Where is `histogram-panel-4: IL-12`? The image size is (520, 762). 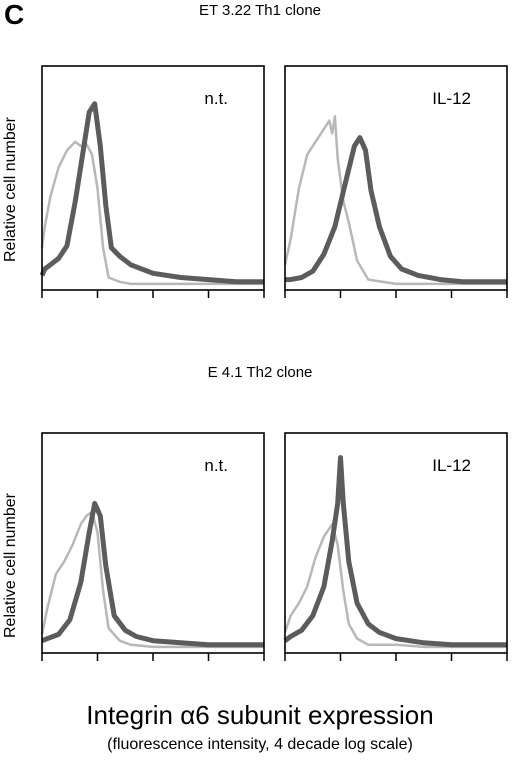 histogram-panel-4: IL-12 is located at coordinates (395, 546).